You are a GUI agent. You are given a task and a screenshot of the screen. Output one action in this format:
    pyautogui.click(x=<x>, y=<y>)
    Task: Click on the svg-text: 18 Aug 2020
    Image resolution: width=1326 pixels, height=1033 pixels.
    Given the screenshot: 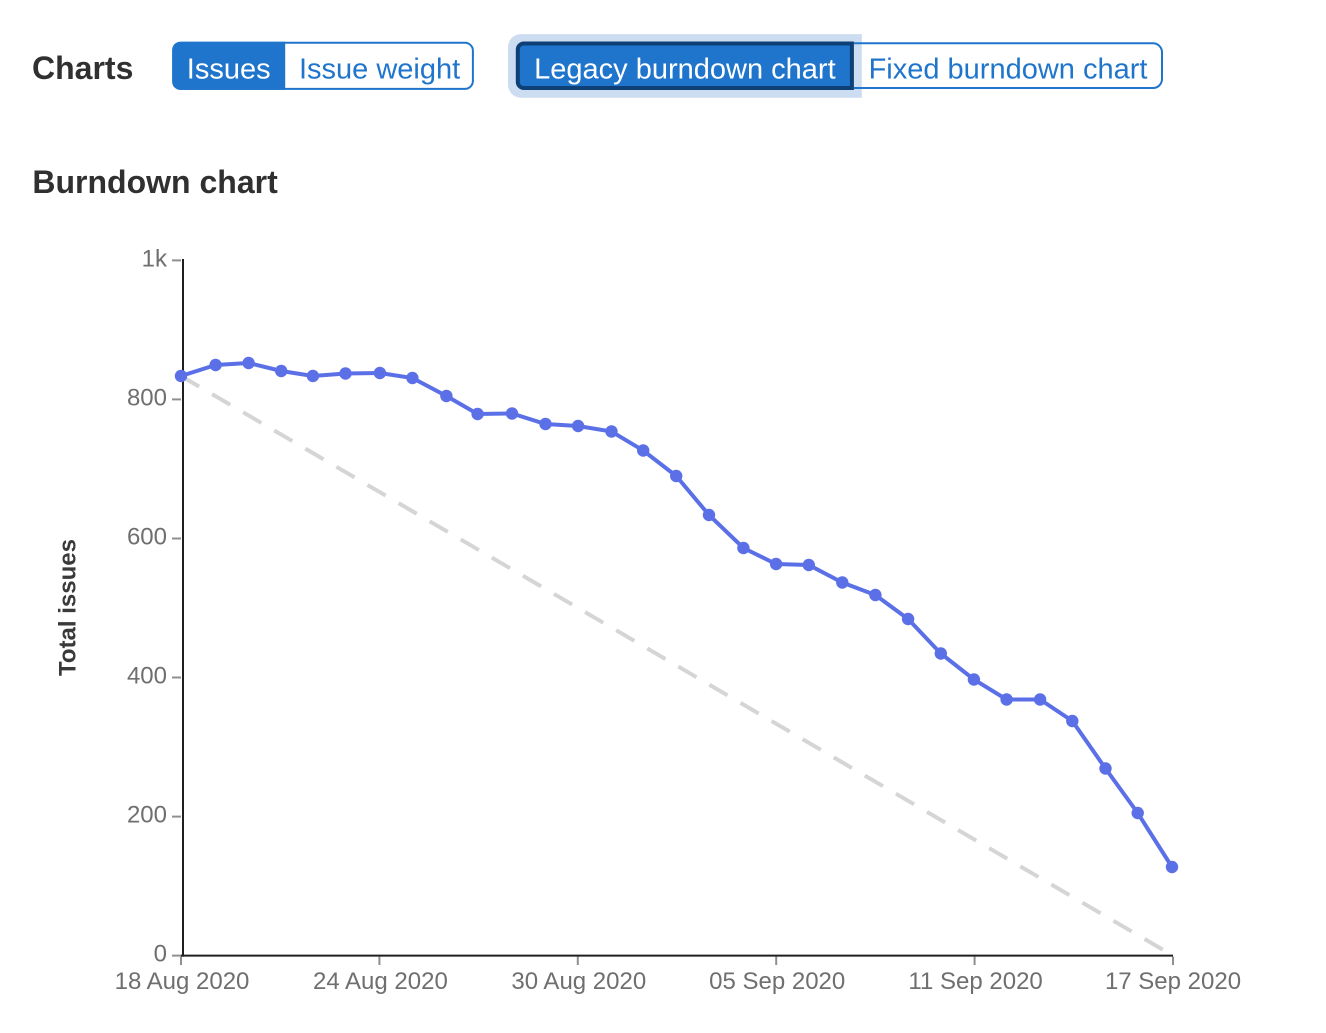 What is the action you would take?
    pyautogui.click(x=182, y=981)
    